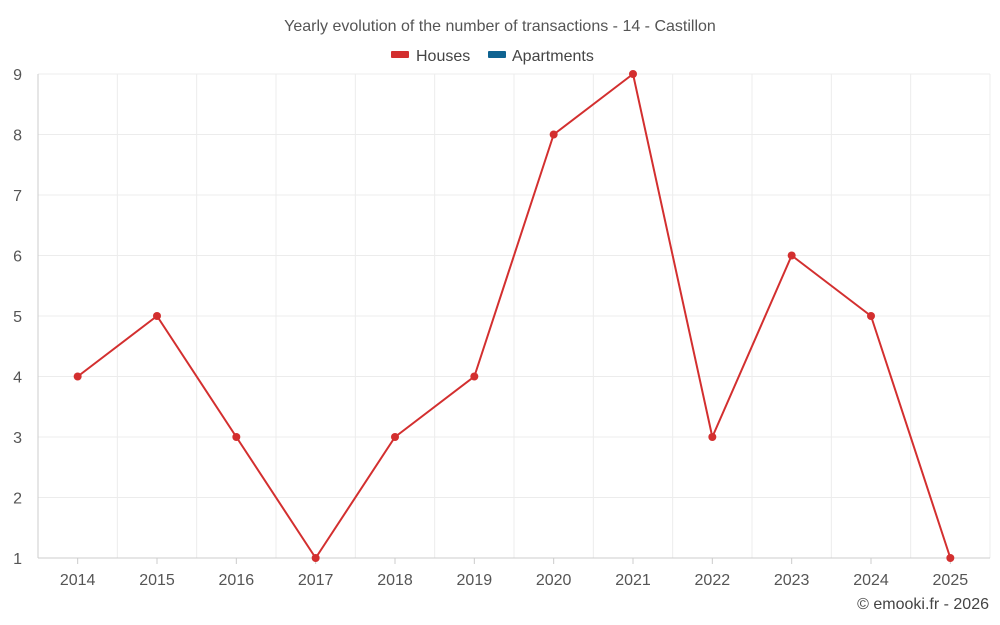 This screenshot has width=1000, height=625. I want to click on x-tick-label: 2025, so click(951, 580).